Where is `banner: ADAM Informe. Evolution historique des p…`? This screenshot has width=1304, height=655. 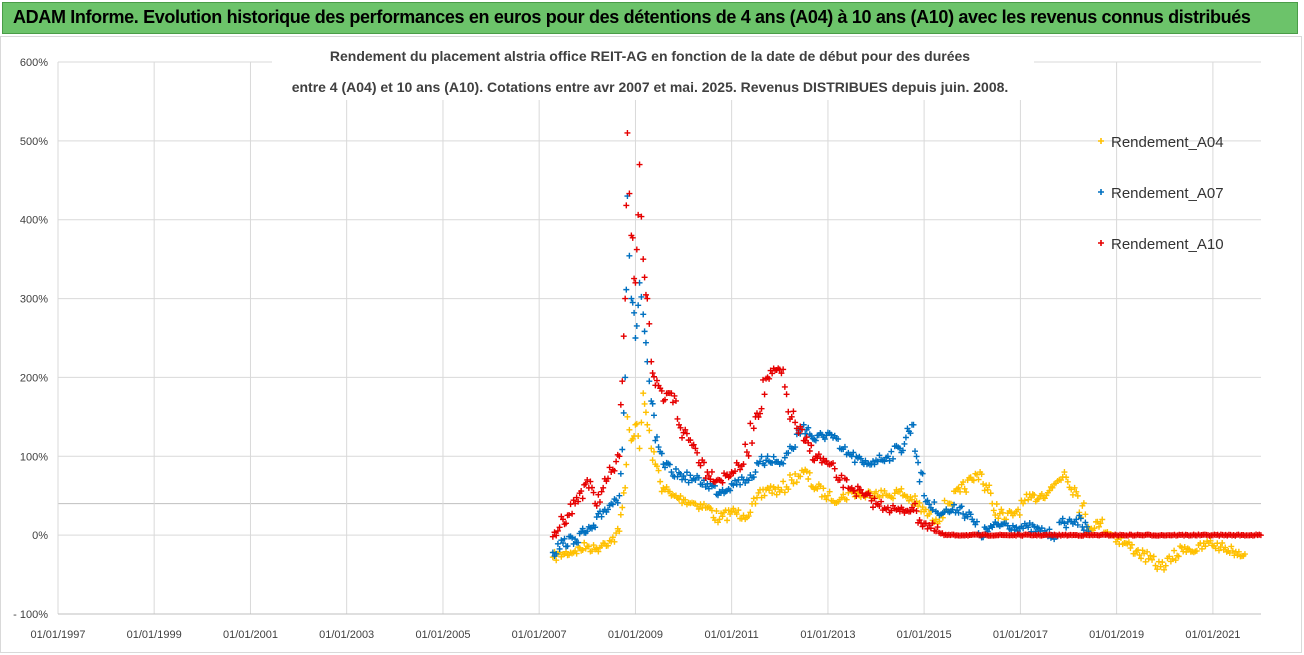 banner: ADAM Informe. Evolution historique des p… is located at coordinates (650, 18).